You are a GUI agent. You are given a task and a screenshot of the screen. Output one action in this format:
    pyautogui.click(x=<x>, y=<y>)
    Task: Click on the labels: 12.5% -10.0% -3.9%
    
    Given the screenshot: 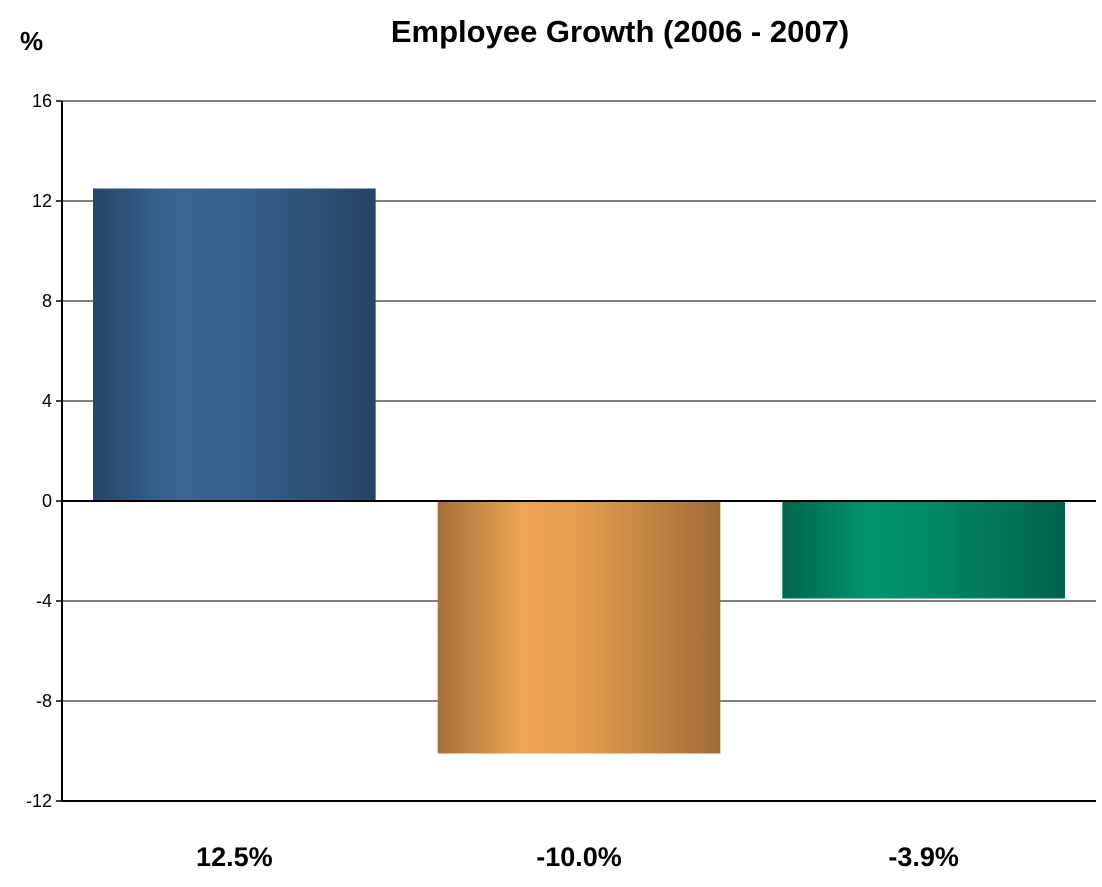 What is the action you would take?
    pyautogui.click(x=577, y=857)
    